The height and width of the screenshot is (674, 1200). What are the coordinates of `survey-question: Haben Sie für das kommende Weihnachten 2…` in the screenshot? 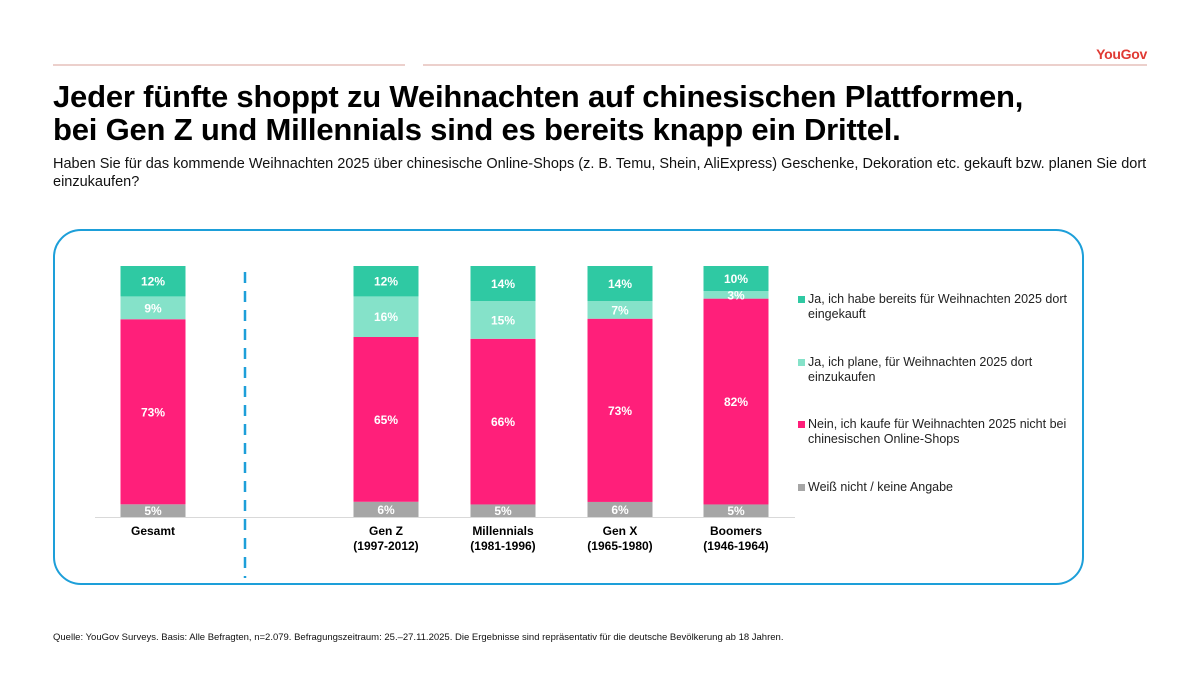 It's located at (600, 173).